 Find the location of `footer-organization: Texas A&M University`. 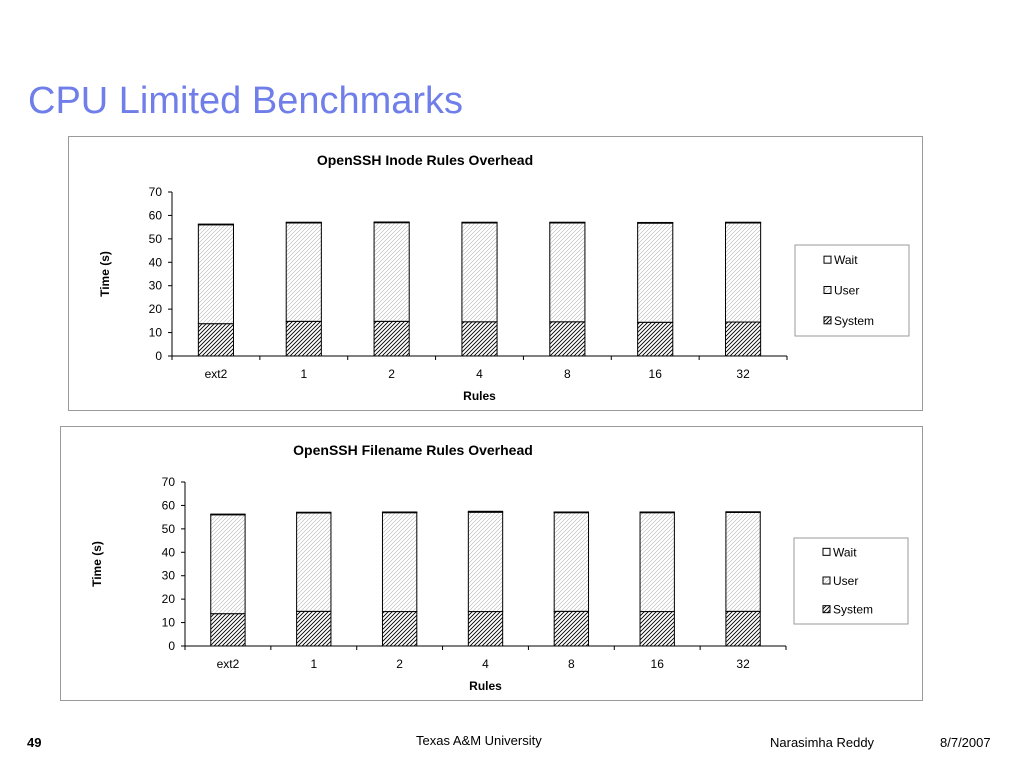

footer-organization: Texas A&M University is located at coordinates (479, 740).